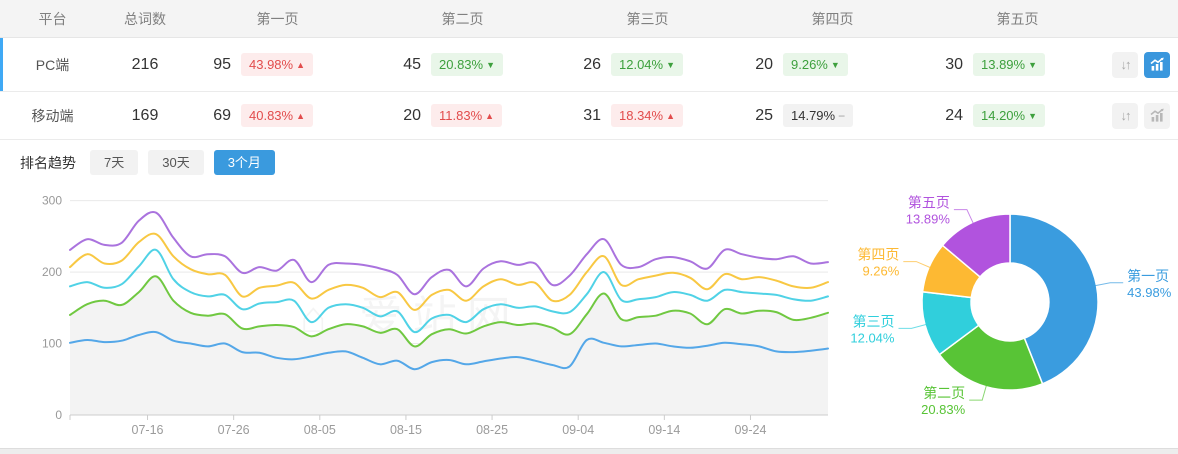 The image size is (1178, 454). Describe the element at coordinates (943, 409) in the screenshot. I see `pie-label-value: 20.83%` at that location.